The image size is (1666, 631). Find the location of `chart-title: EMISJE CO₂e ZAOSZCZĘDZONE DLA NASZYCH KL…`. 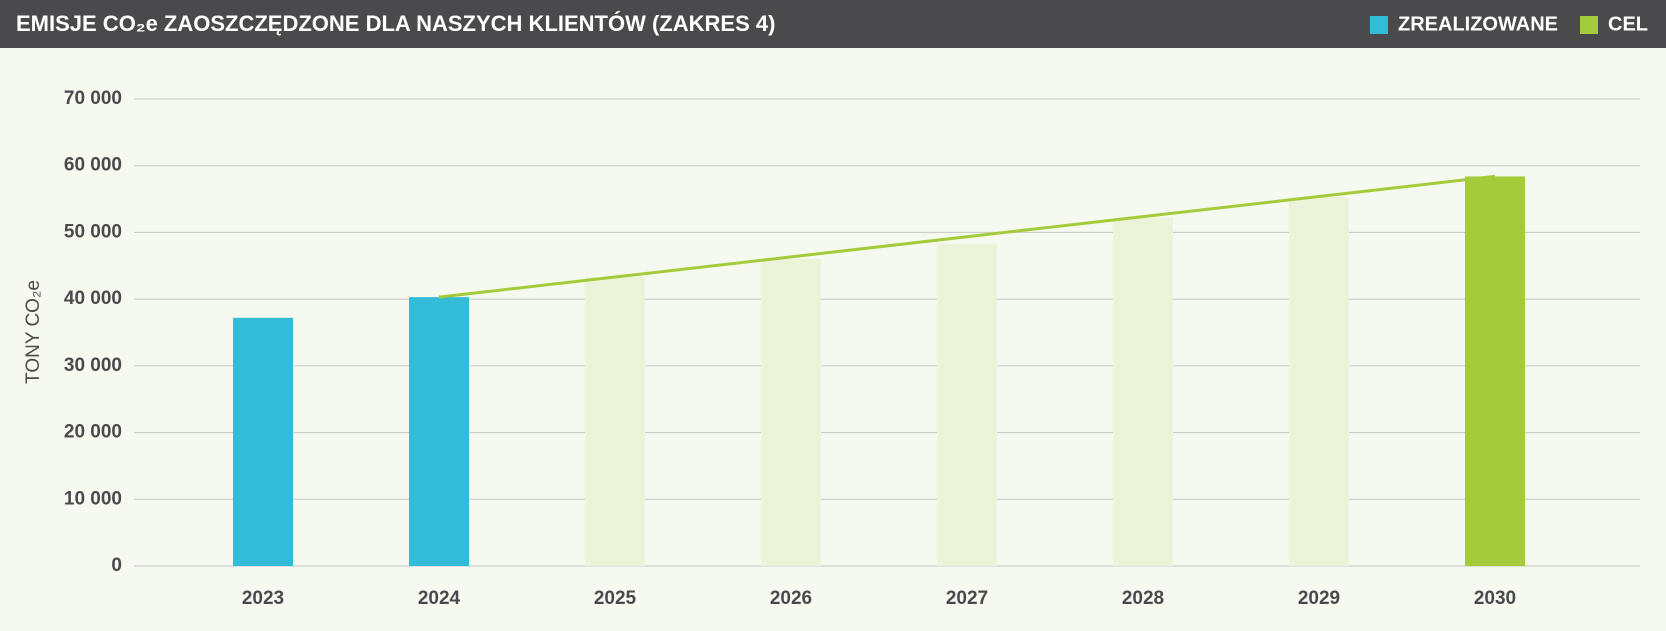

chart-title: EMISJE CO₂e ZAOSZCZĘDZONE DLA NASZYCH KL… is located at coordinates (395, 23).